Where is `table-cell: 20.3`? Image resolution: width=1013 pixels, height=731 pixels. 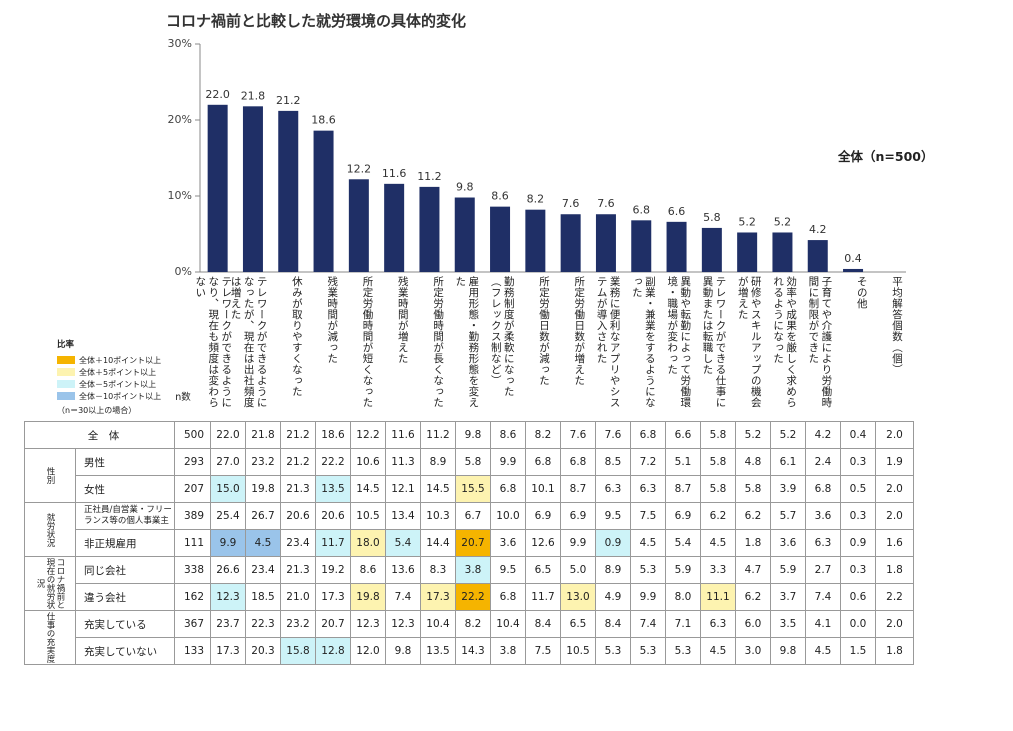 table-cell: 20.3 is located at coordinates (263, 651).